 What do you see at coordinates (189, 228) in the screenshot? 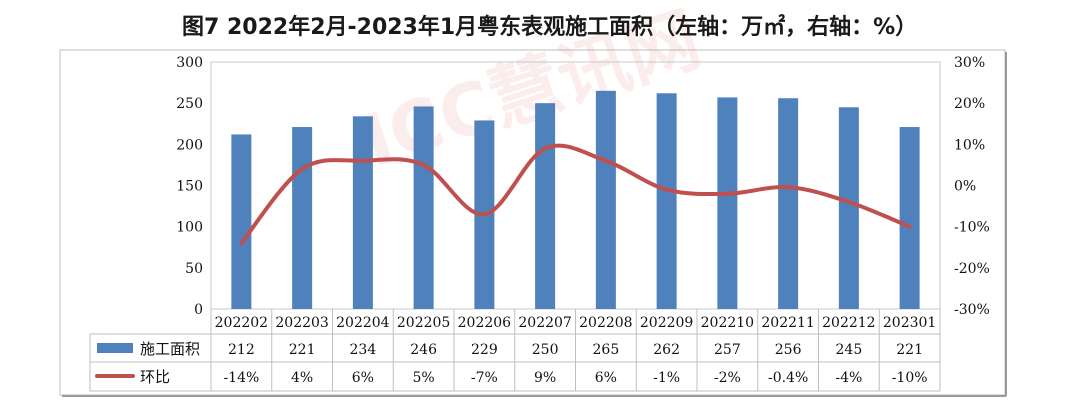
I see `left-tick-label: 100` at bounding box center [189, 228].